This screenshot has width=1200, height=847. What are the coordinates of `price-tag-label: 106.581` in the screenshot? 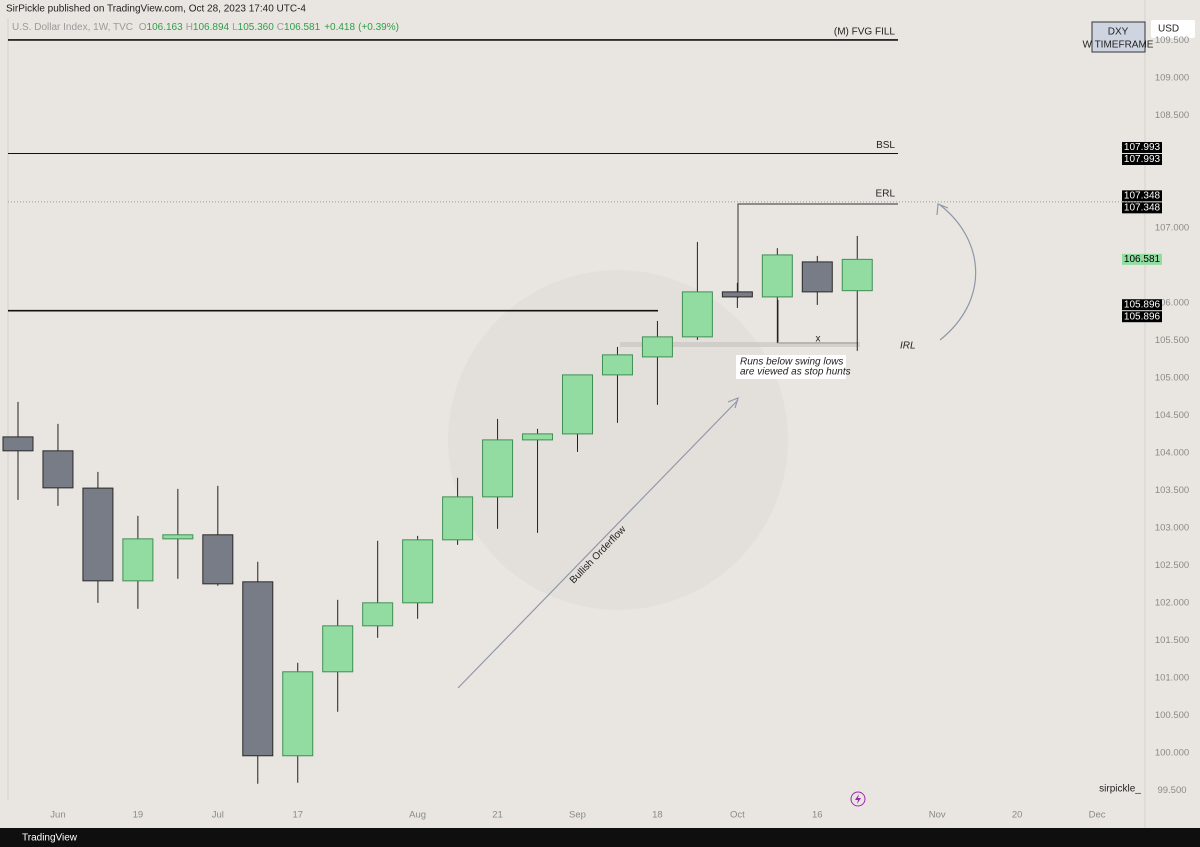 It's located at (1142, 259).